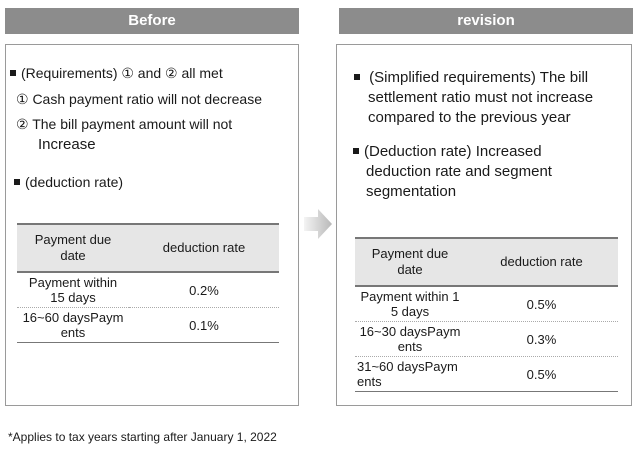  Describe the element at coordinates (152, 21) in the screenshot. I see `before-header: Before` at that location.